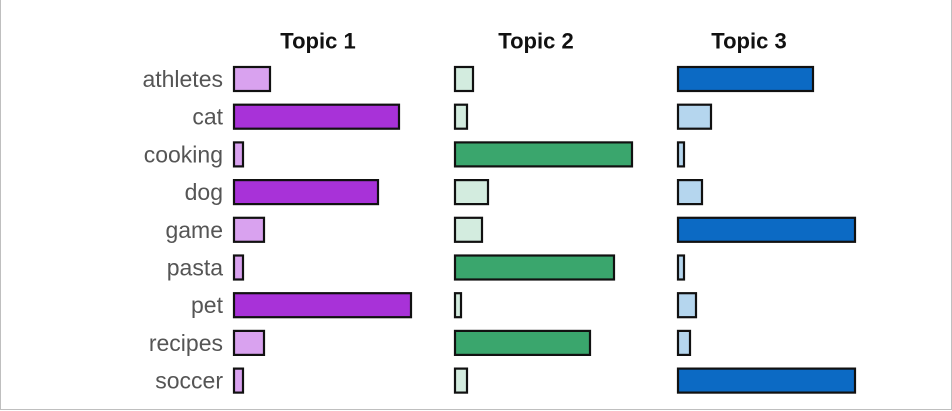 This screenshot has width=952, height=411. Describe the element at coordinates (534, 267) in the screenshot. I see `bar-topic-2-pasta` at that location.